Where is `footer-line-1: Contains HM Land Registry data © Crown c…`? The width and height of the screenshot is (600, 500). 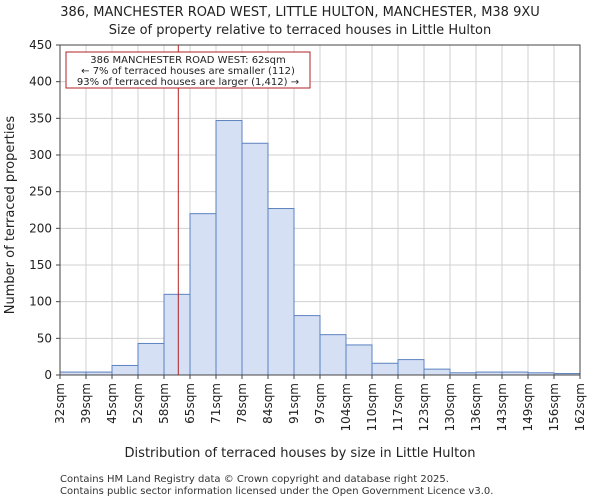 footer-line-1: Contains HM Land Registry data © Crown c… is located at coordinates (254, 479).